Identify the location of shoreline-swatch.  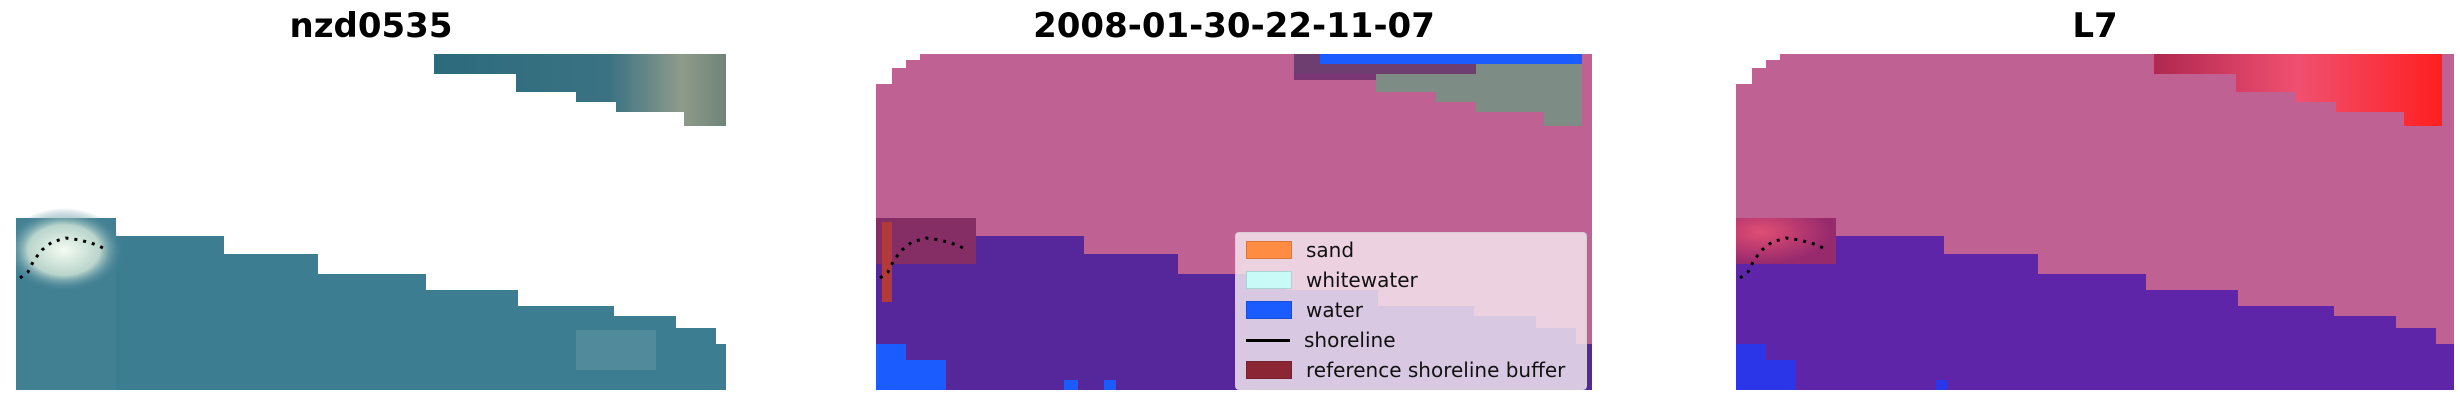
(1268, 340).